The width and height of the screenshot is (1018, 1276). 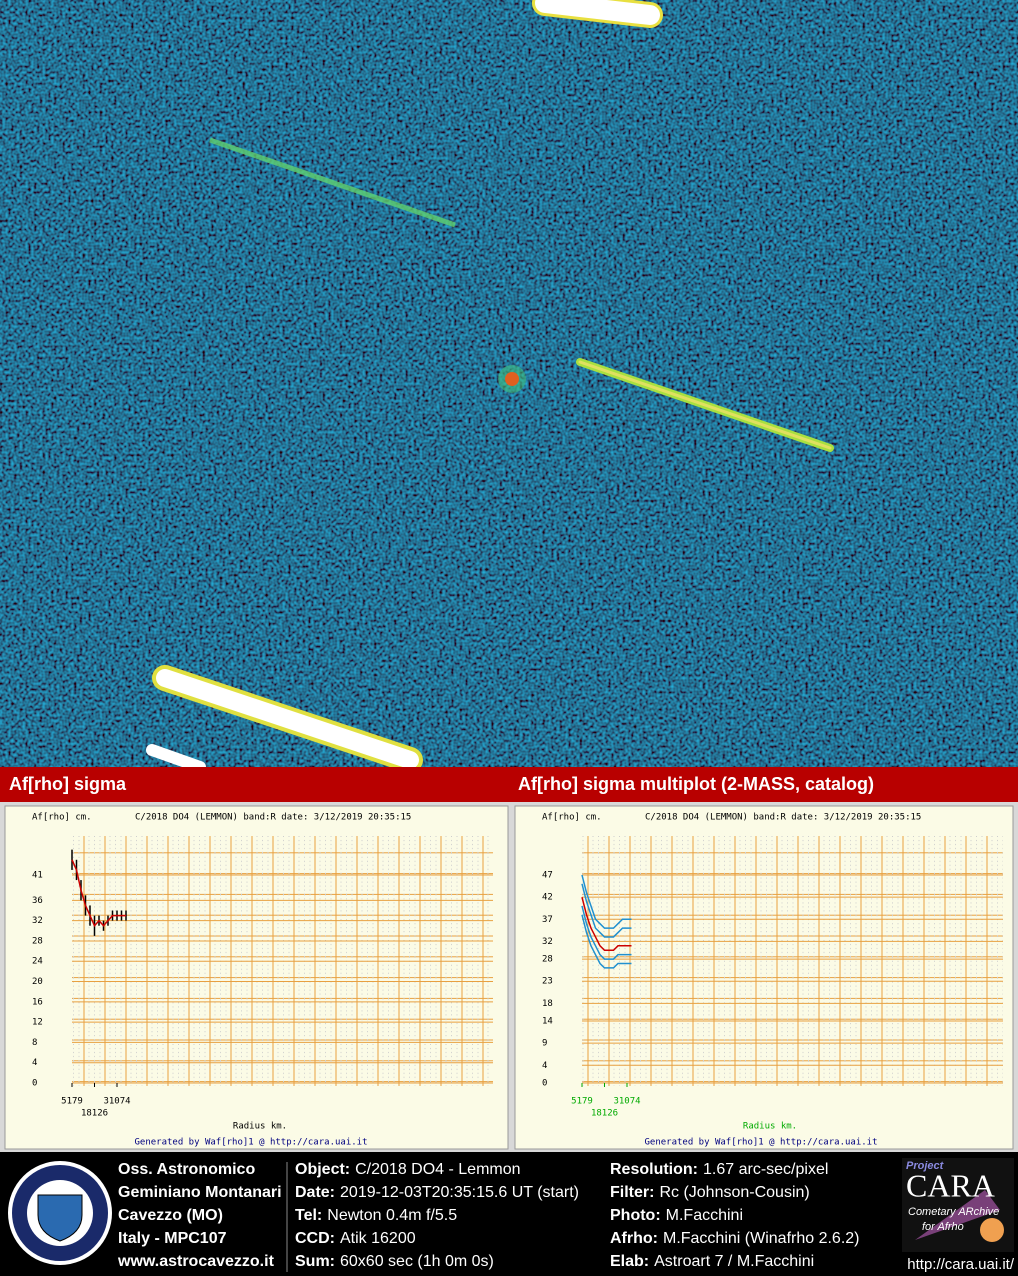 What do you see at coordinates (547, 898) in the screenshot?
I see `y-tick-label: 42` at bounding box center [547, 898].